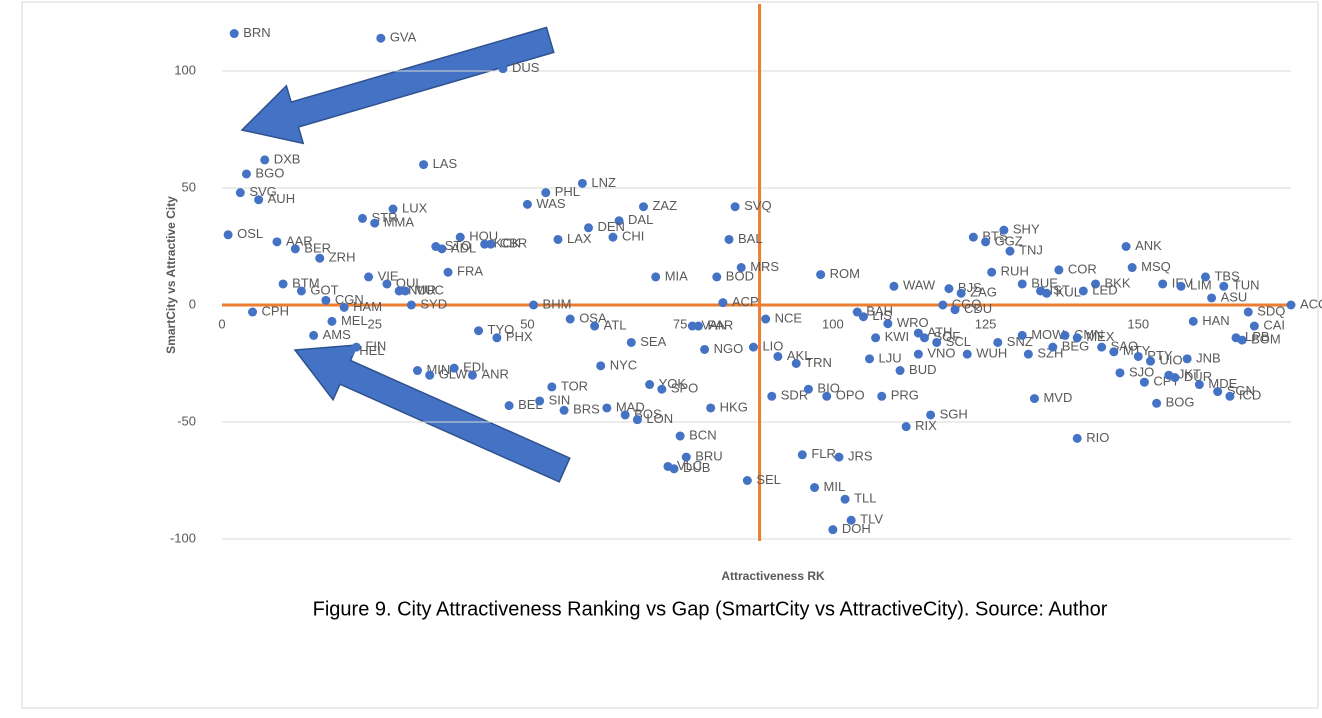 This screenshot has width=1322, height=718. What do you see at coordinates (388, 275) in the screenshot?
I see `point-label: VIE` at bounding box center [388, 275].